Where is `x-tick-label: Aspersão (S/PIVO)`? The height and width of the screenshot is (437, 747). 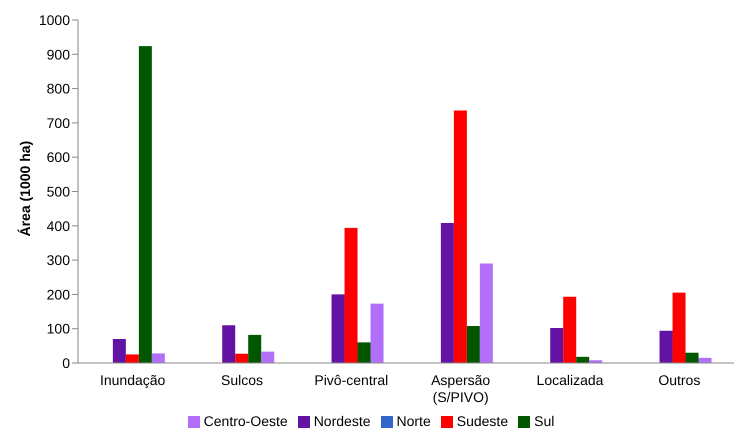
x-tick-label: Aspersão (S/PIVO) is located at coordinates (460, 388).